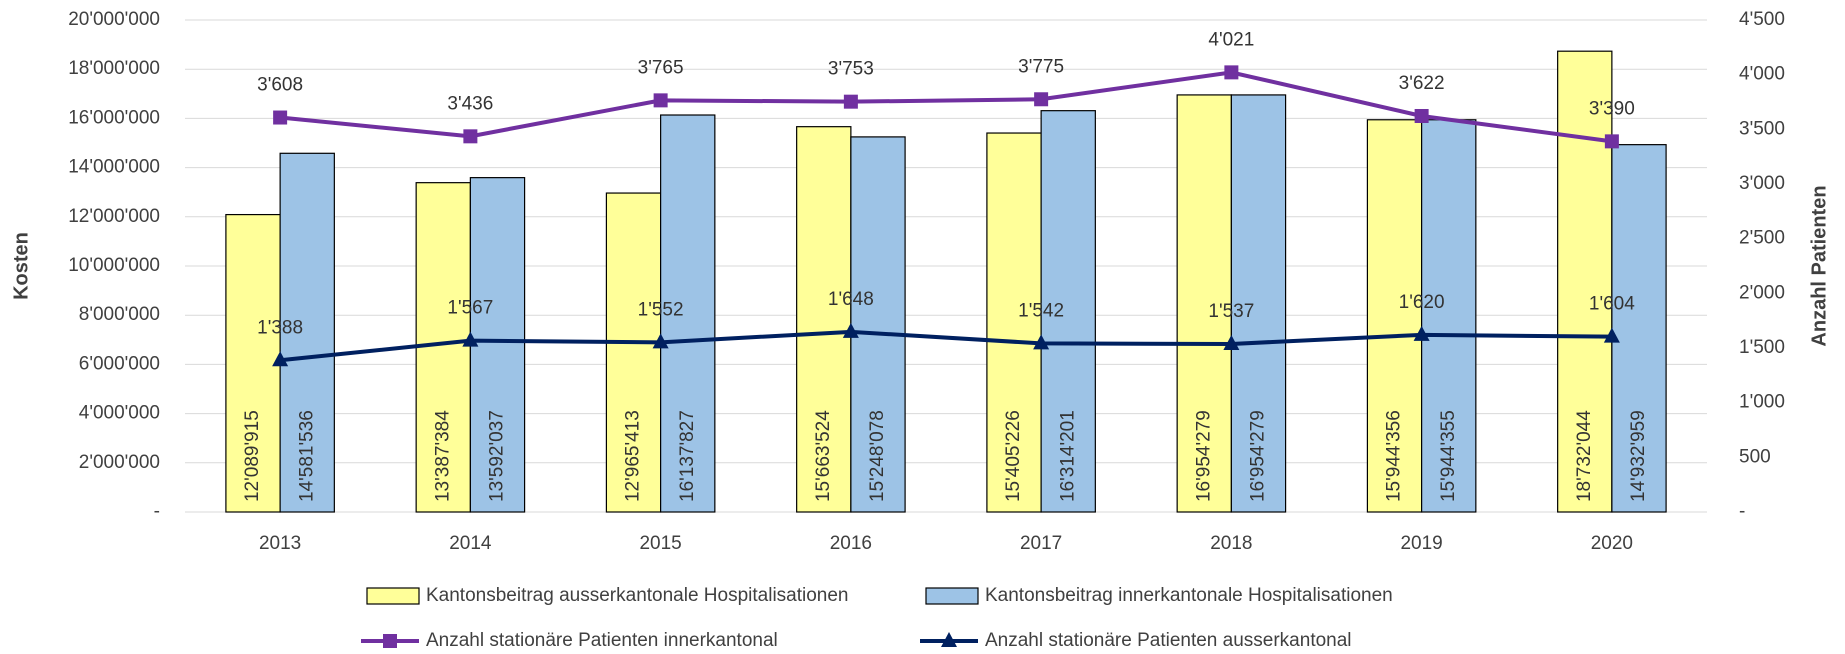 The height and width of the screenshot is (654, 1845). I want to click on y2-tick-label: 4'000, so click(1762, 74).